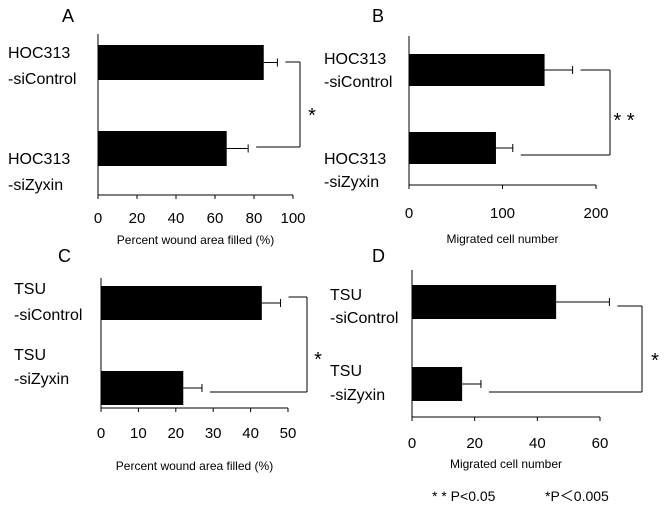  Describe the element at coordinates (138, 433) in the screenshot. I see `panel-c-tick-label: 10` at that location.